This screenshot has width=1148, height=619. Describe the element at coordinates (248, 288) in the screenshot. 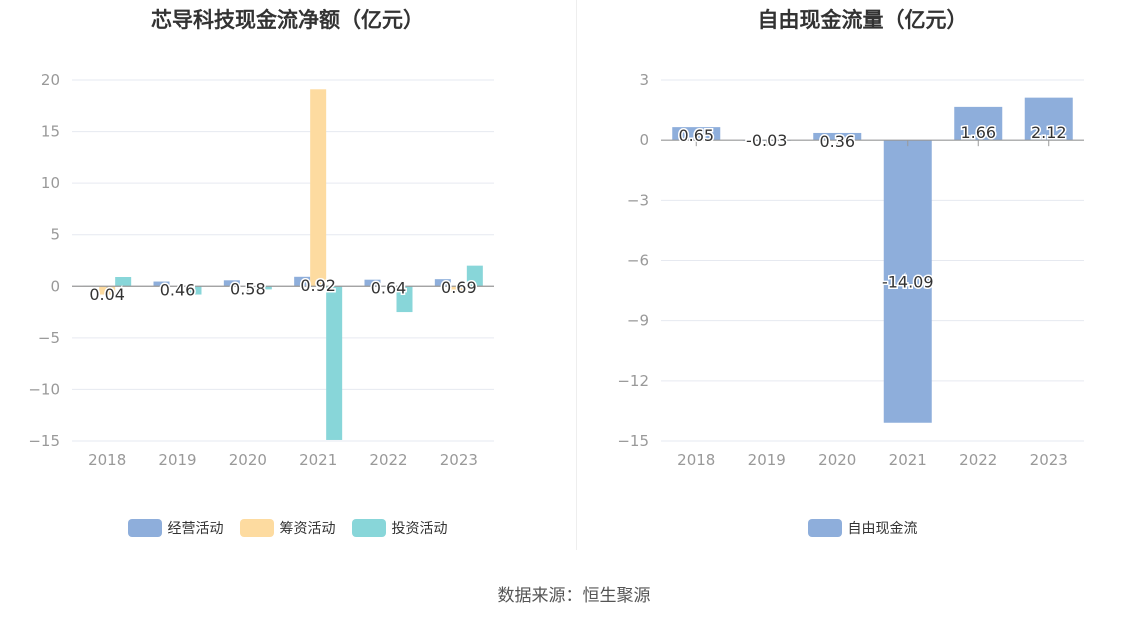

I see `data-label: 0.58` at that location.